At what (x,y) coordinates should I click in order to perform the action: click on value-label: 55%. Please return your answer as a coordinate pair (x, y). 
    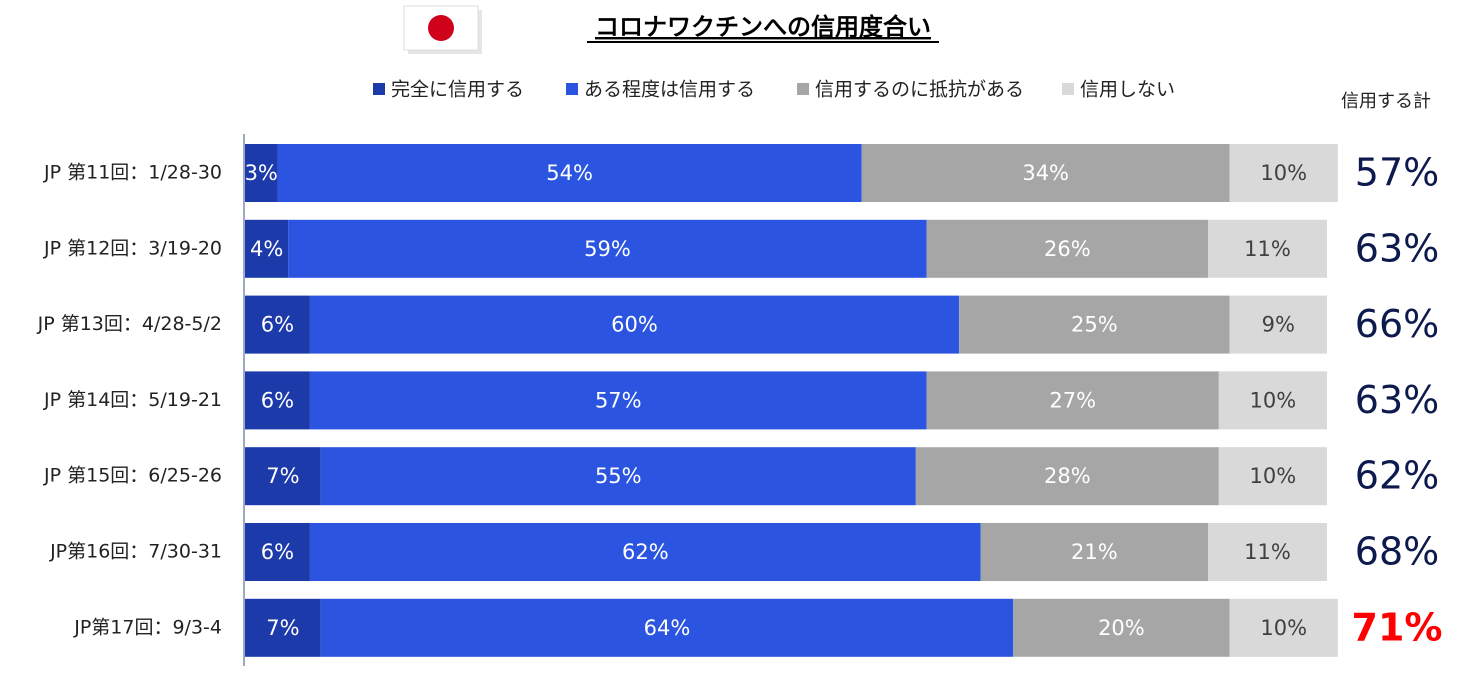
    Looking at the image, I should click on (618, 476).